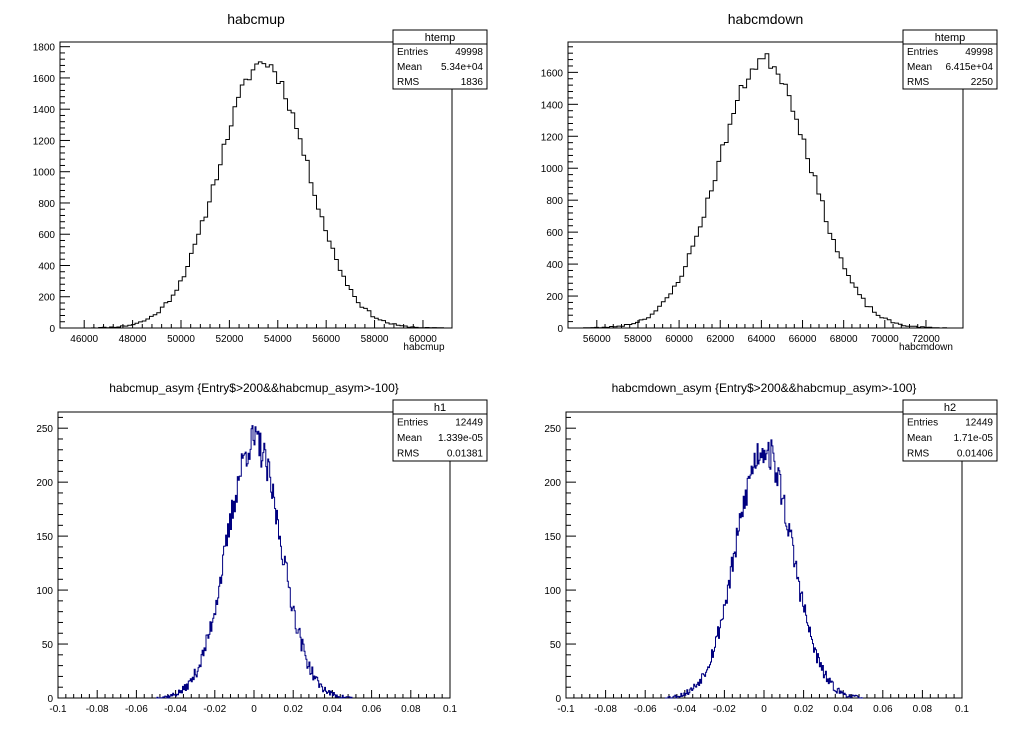 The image size is (1020, 745). Describe the element at coordinates (975, 454) in the screenshot. I see `stats-value: 0.01406` at that location.